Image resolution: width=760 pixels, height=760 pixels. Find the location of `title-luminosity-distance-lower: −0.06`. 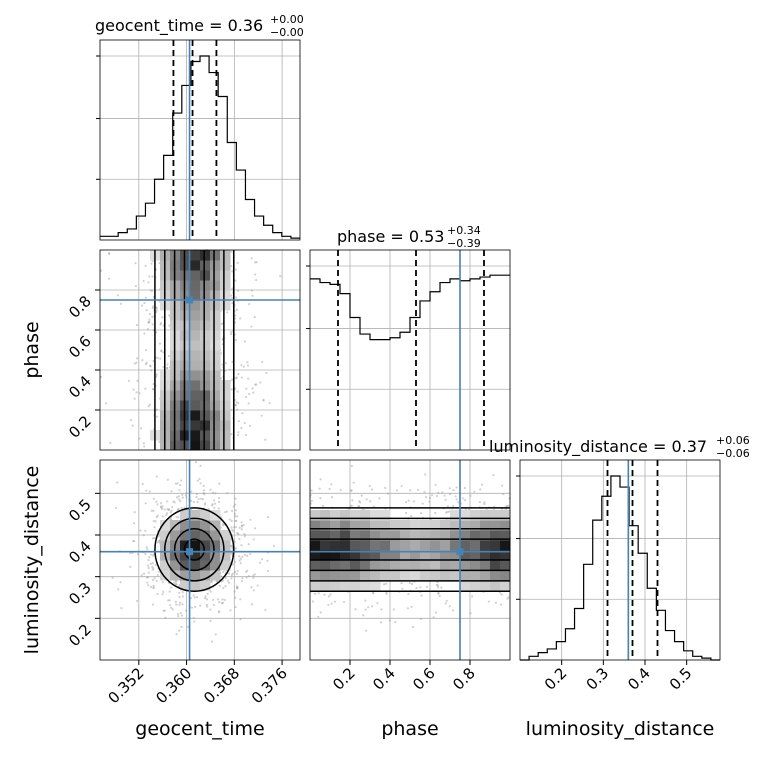

title-luminosity-distance-lower: −0.06 is located at coordinates (733, 453).